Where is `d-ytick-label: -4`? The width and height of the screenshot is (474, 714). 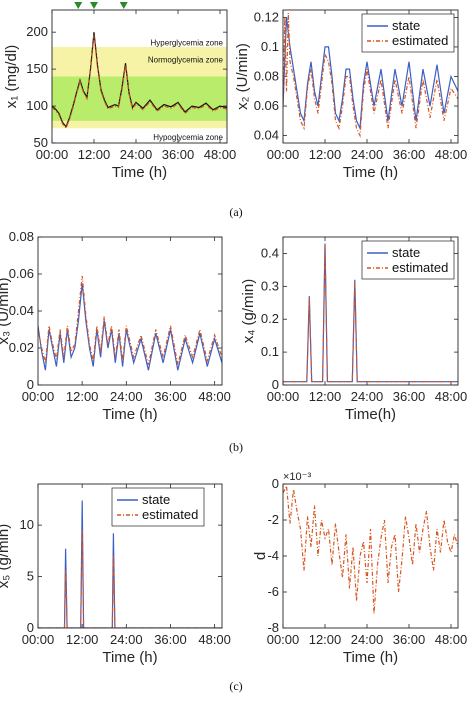
d-ytick-label: -4 is located at coordinates (273, 555).